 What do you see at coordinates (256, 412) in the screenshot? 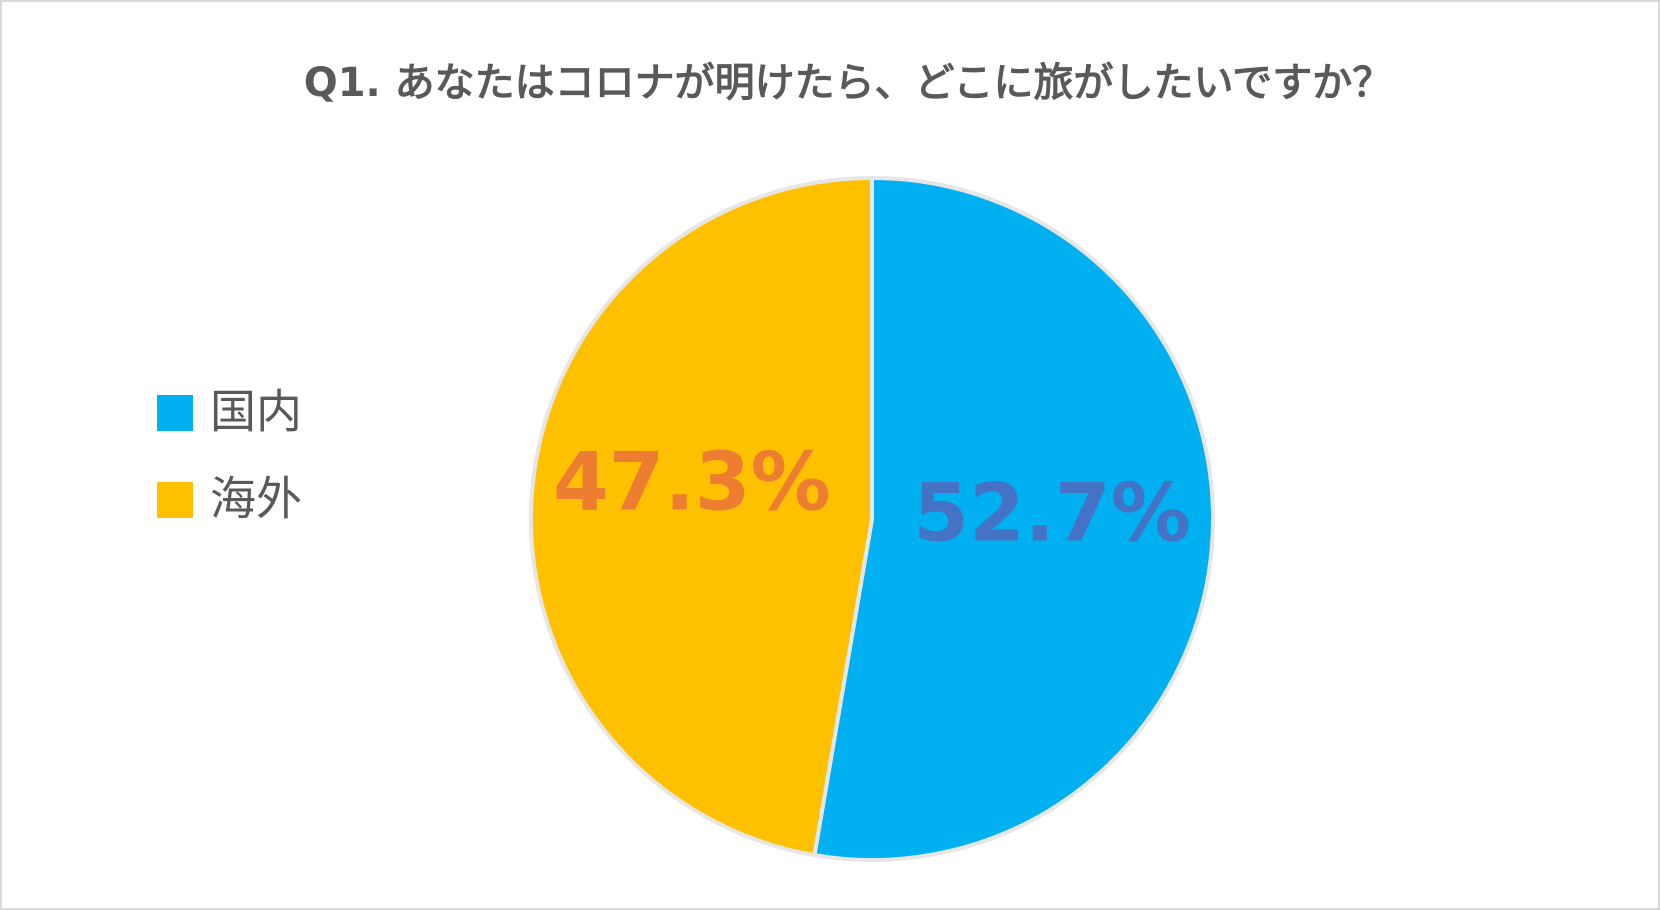
I see `legend-label: 国内` at bounding box center [256, 412].